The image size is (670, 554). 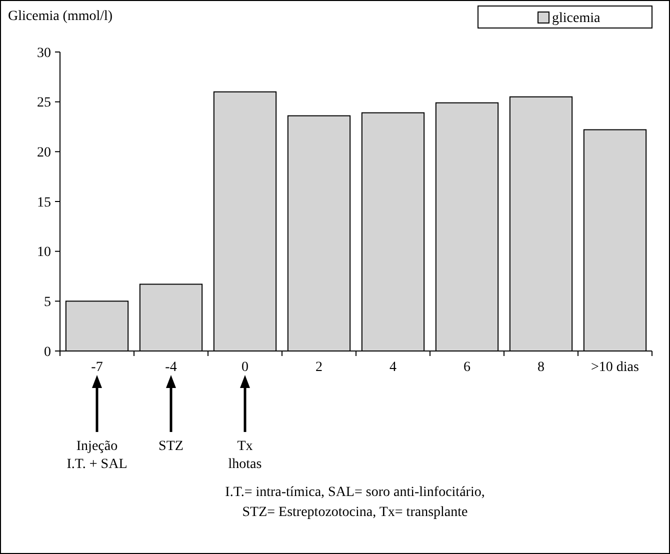 What do you see at coordinates (44, 153) in the screenshot?
I see `y-tick-label: 20` at bounding box center [44, 153].